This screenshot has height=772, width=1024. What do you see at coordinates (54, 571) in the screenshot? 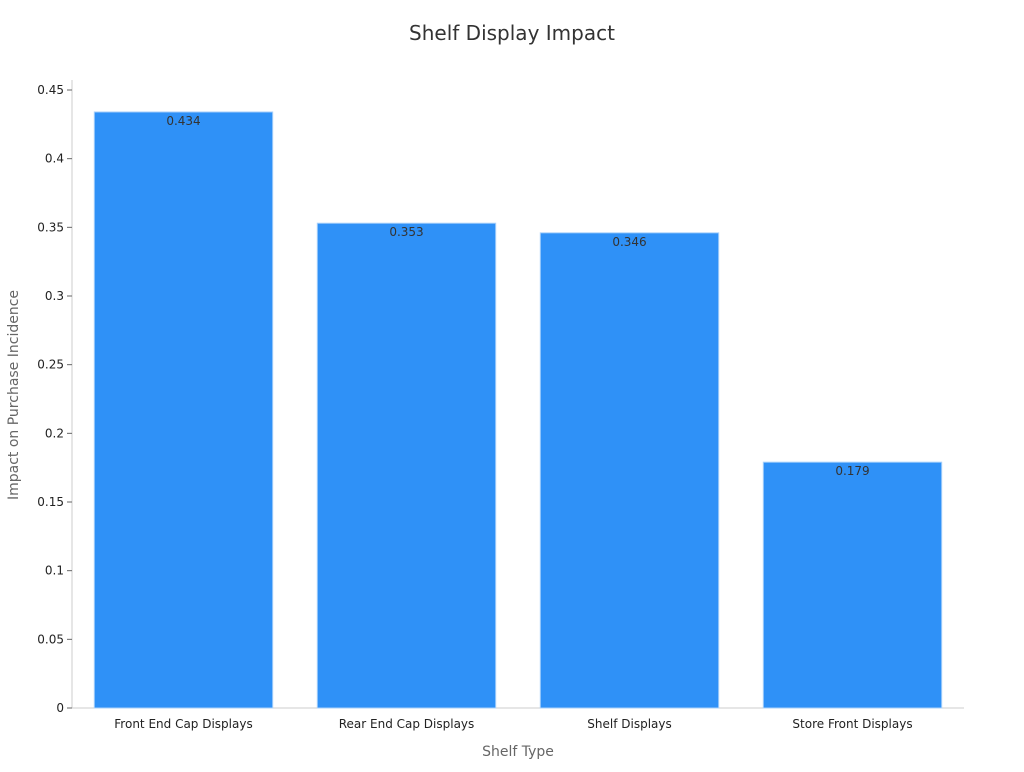
I see `y-tick-label: 0.1` at bounding box center [54, 571].